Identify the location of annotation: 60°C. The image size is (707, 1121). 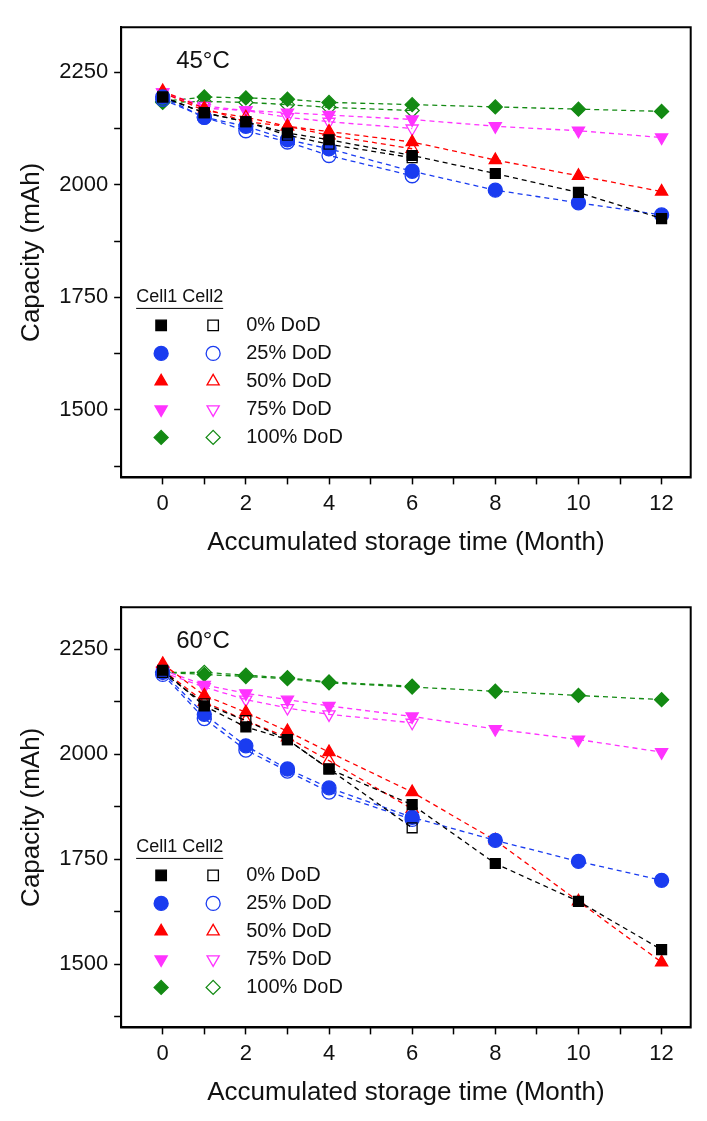
(203, 639).